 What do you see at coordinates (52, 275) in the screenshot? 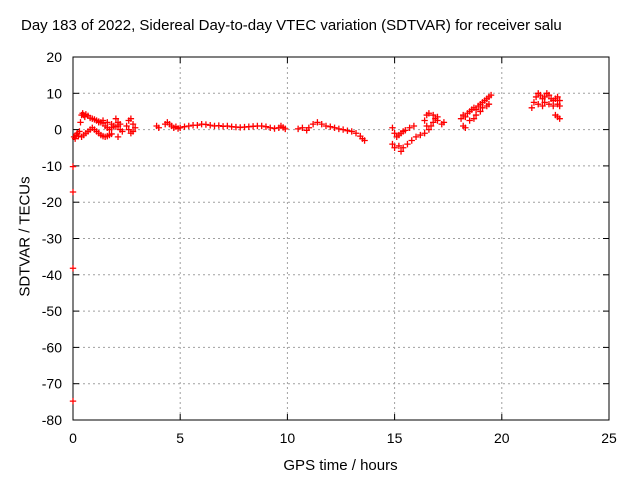
I see `y-tick-label: -40` at bounding box center [52, 275].